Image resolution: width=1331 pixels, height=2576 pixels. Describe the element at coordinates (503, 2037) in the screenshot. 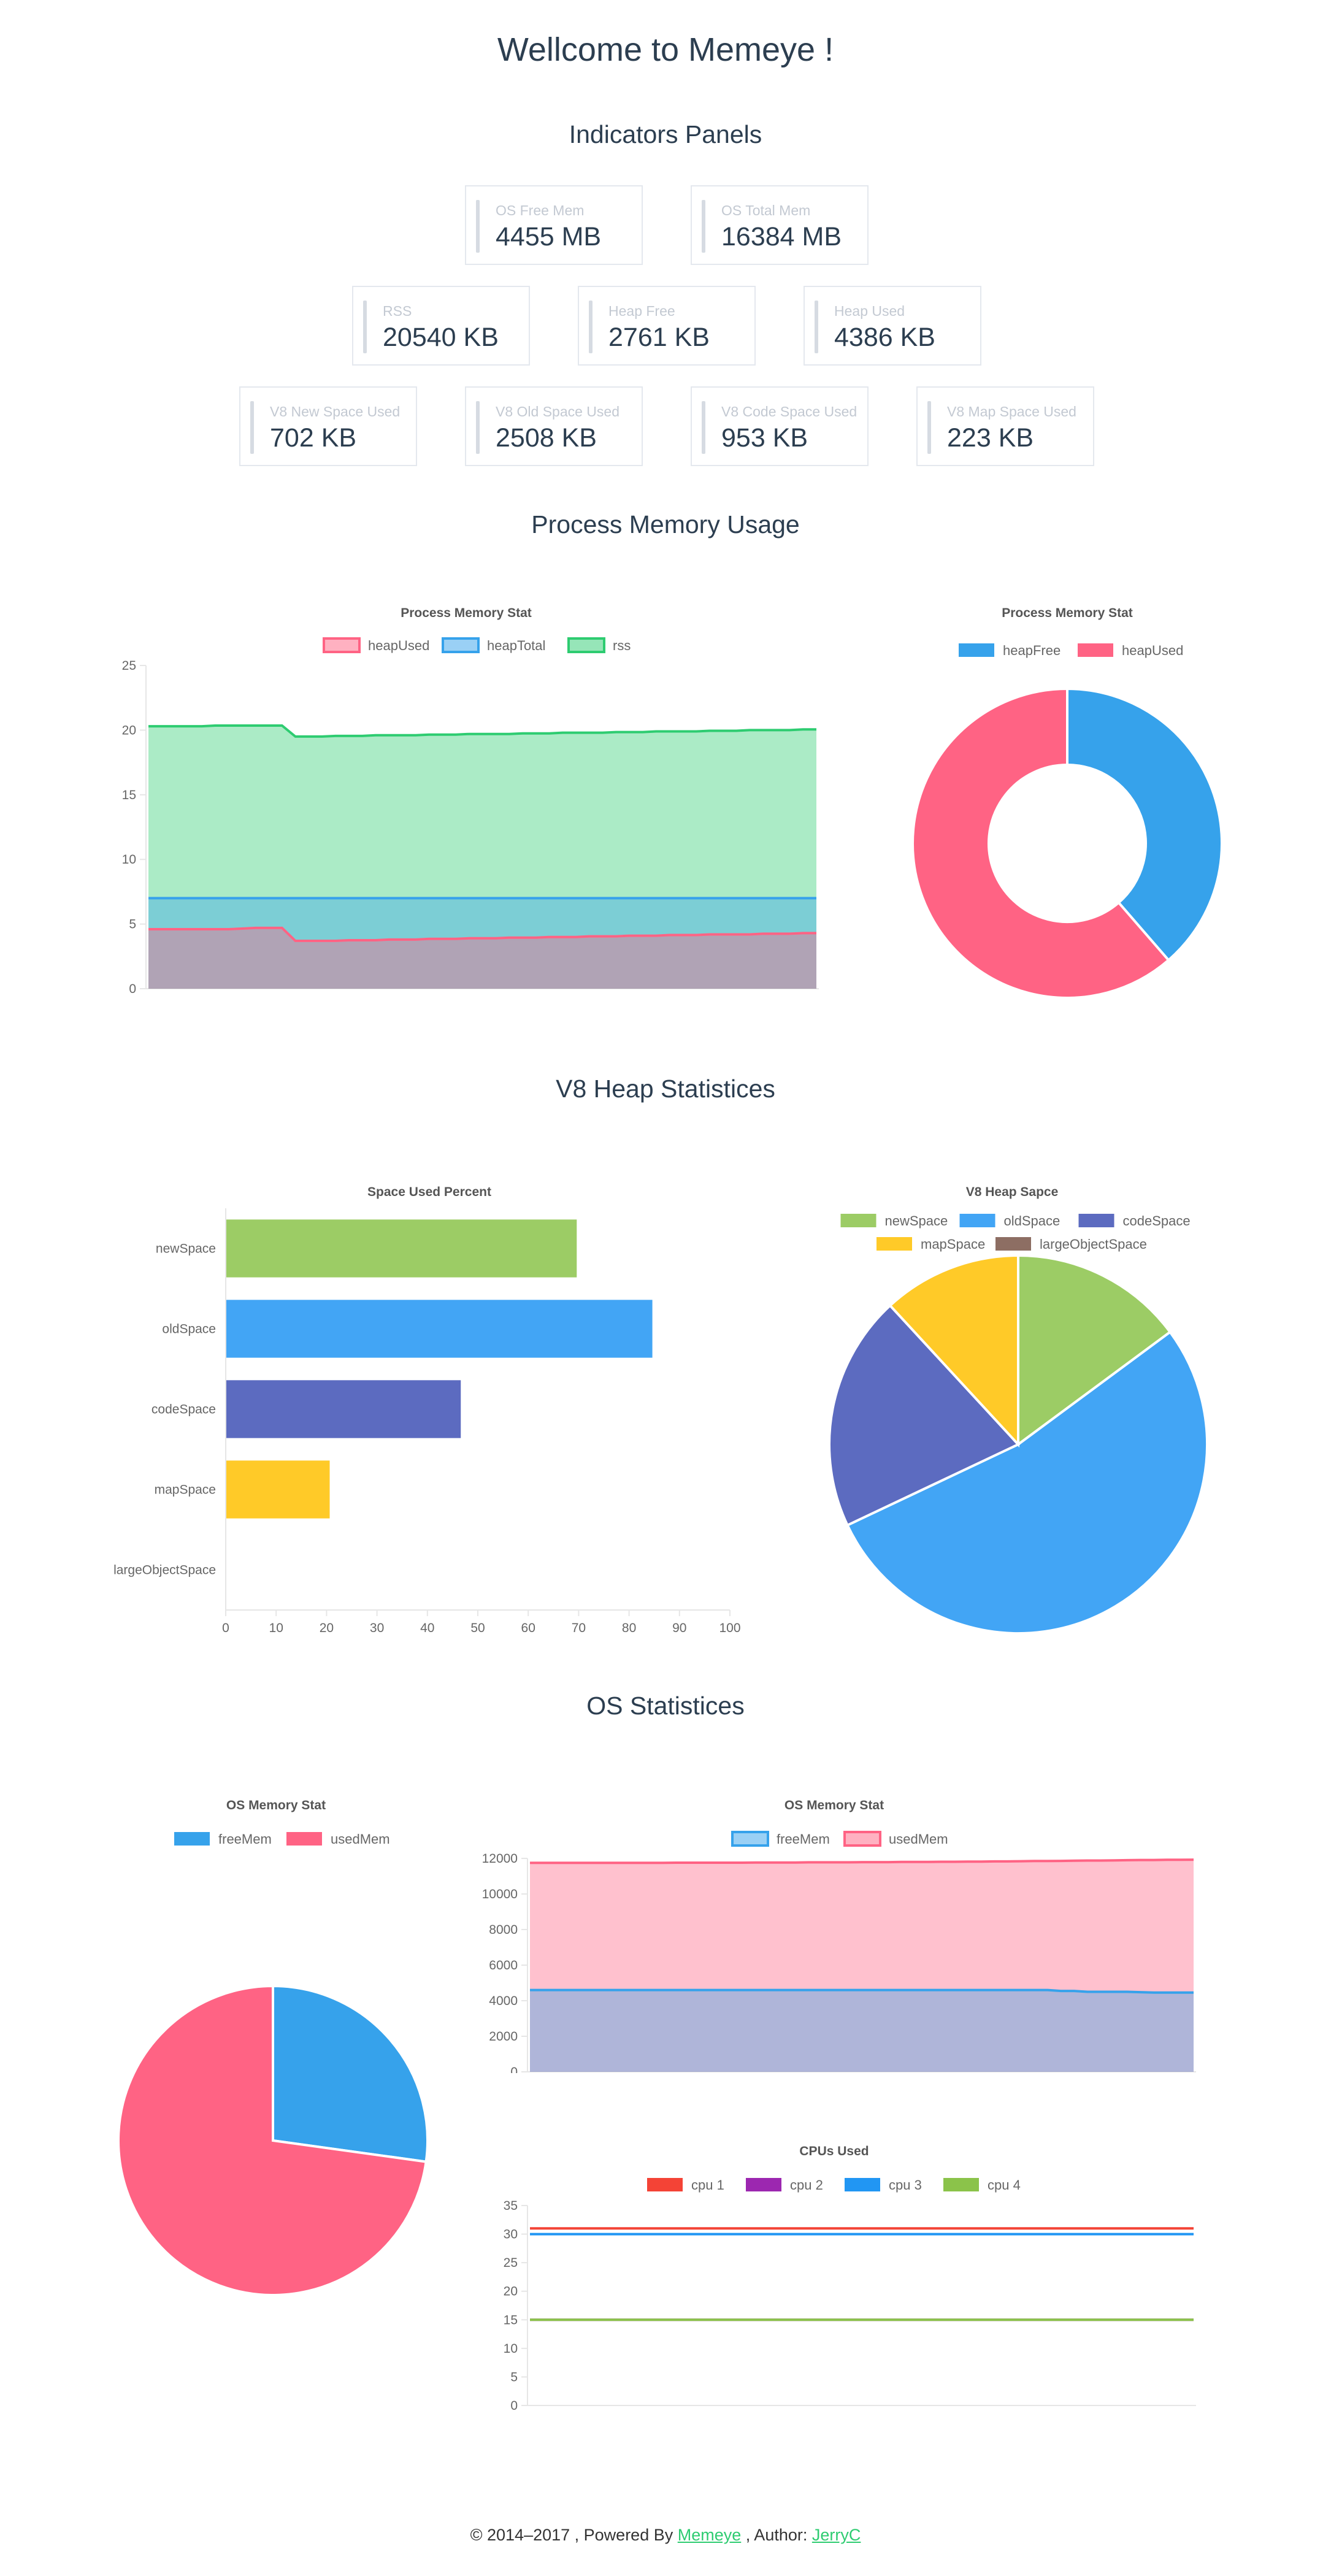

I see `y-tick-label: 2000` at that location.